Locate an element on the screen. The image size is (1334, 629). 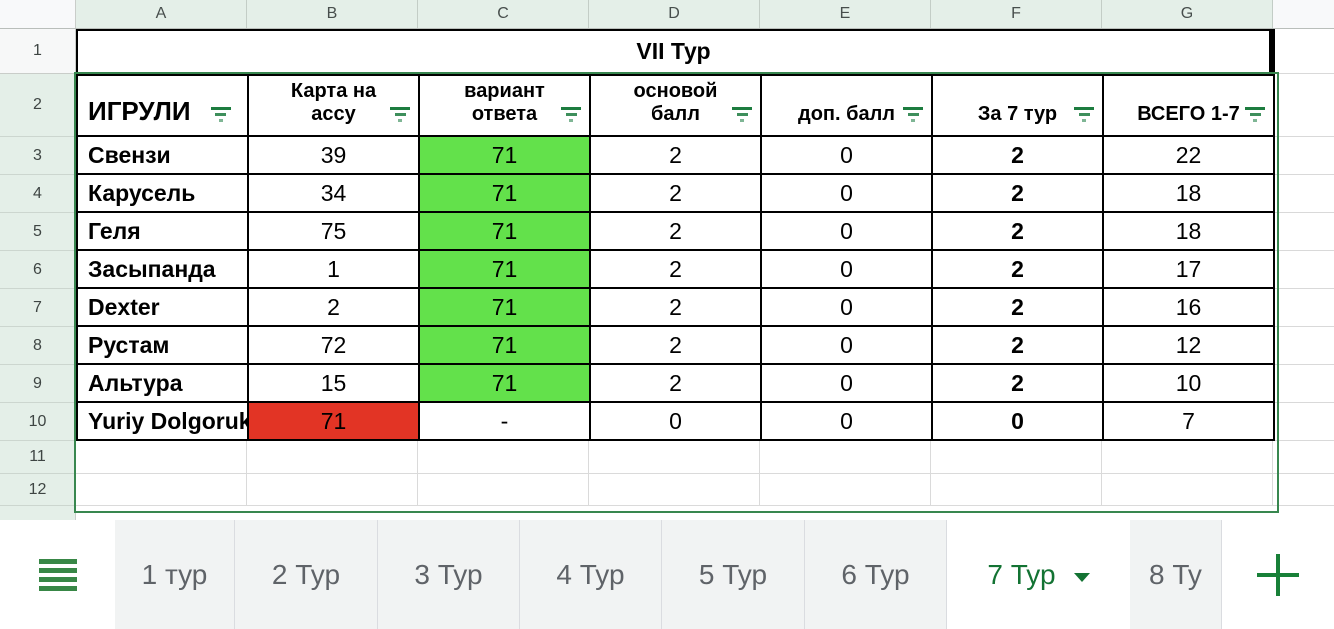
name-cell: Dexter is located at coordinates (163, 308).